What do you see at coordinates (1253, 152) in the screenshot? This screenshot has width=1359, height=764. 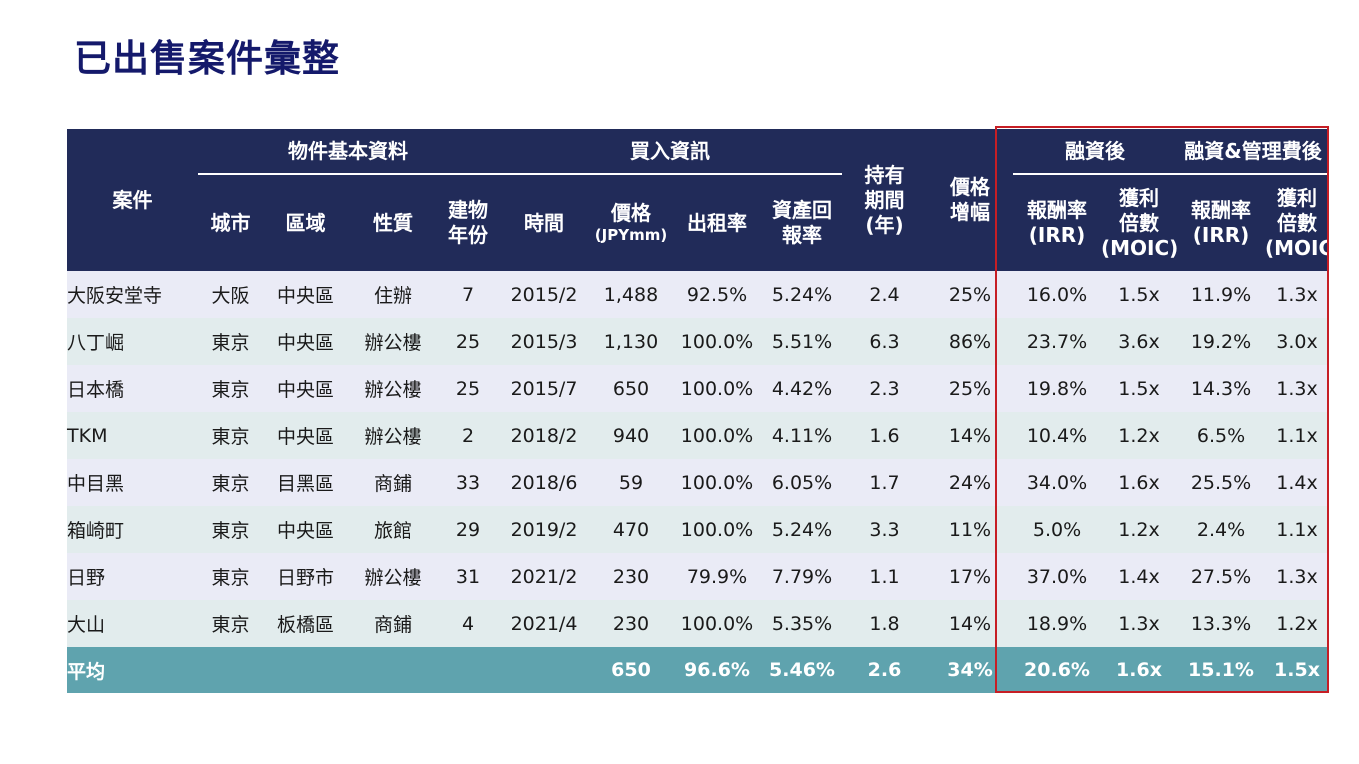 I see `header-group-financing-mgmt: 融資&管理費後` at bounding box center [1253, 152].